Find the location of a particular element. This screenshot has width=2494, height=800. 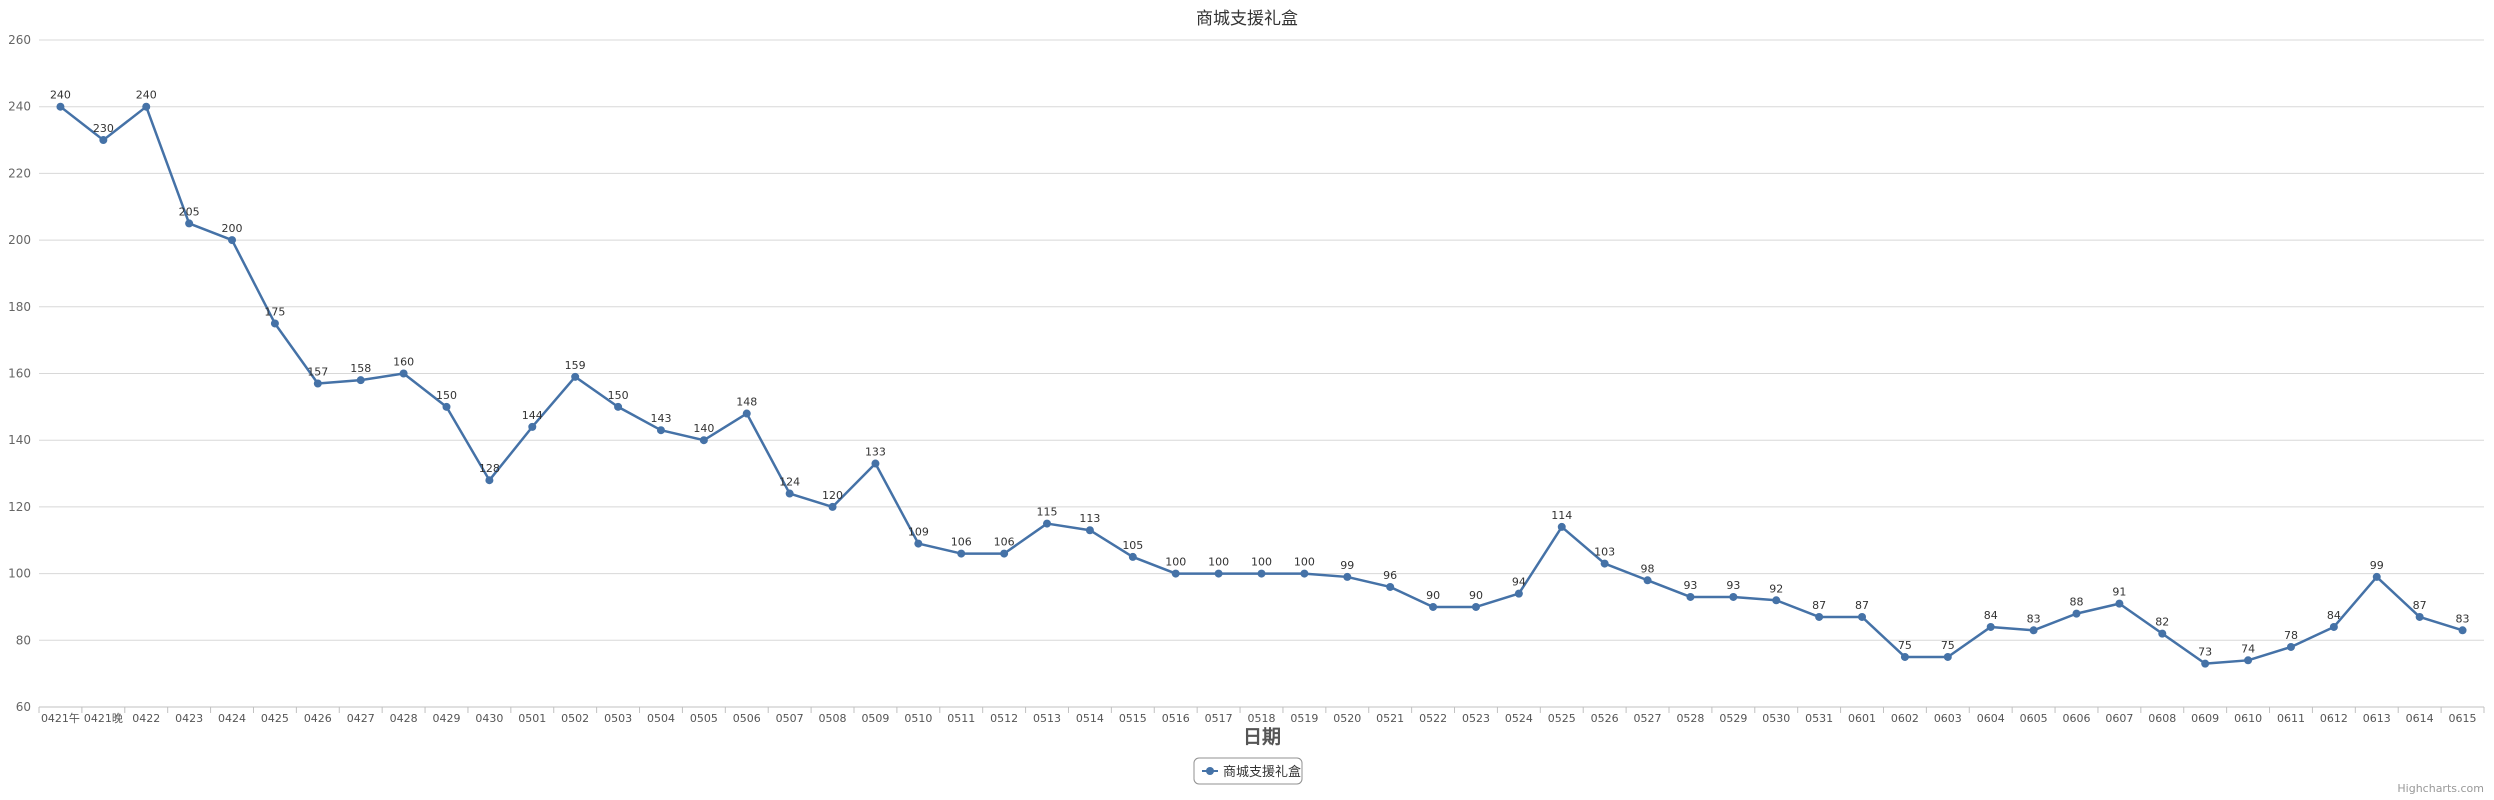

x-tick-label: 0516 is located at coordinates (1176, 718).